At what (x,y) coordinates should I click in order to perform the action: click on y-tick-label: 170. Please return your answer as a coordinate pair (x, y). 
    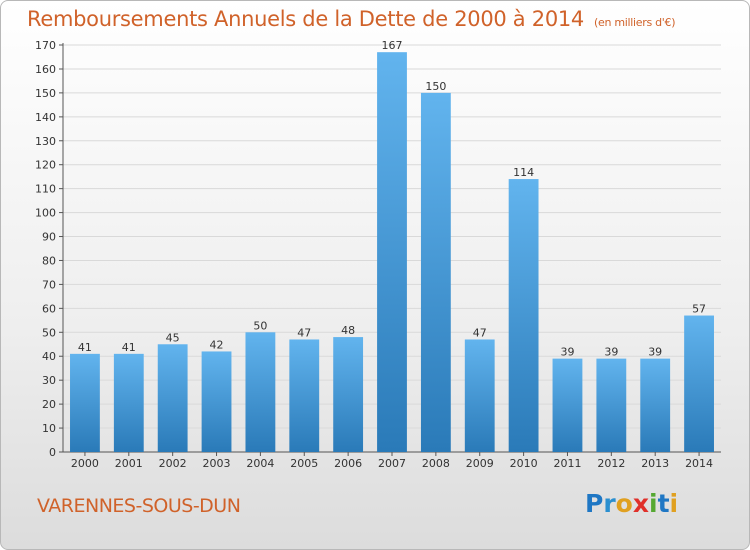
    Looking at the image, I should click on (45, 45).